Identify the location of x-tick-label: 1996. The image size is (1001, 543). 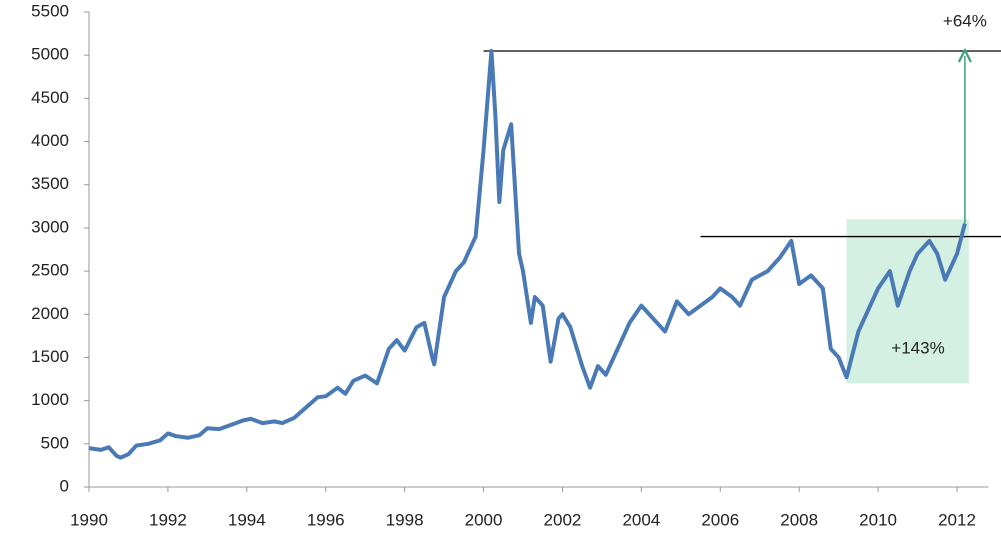
(326, 519).